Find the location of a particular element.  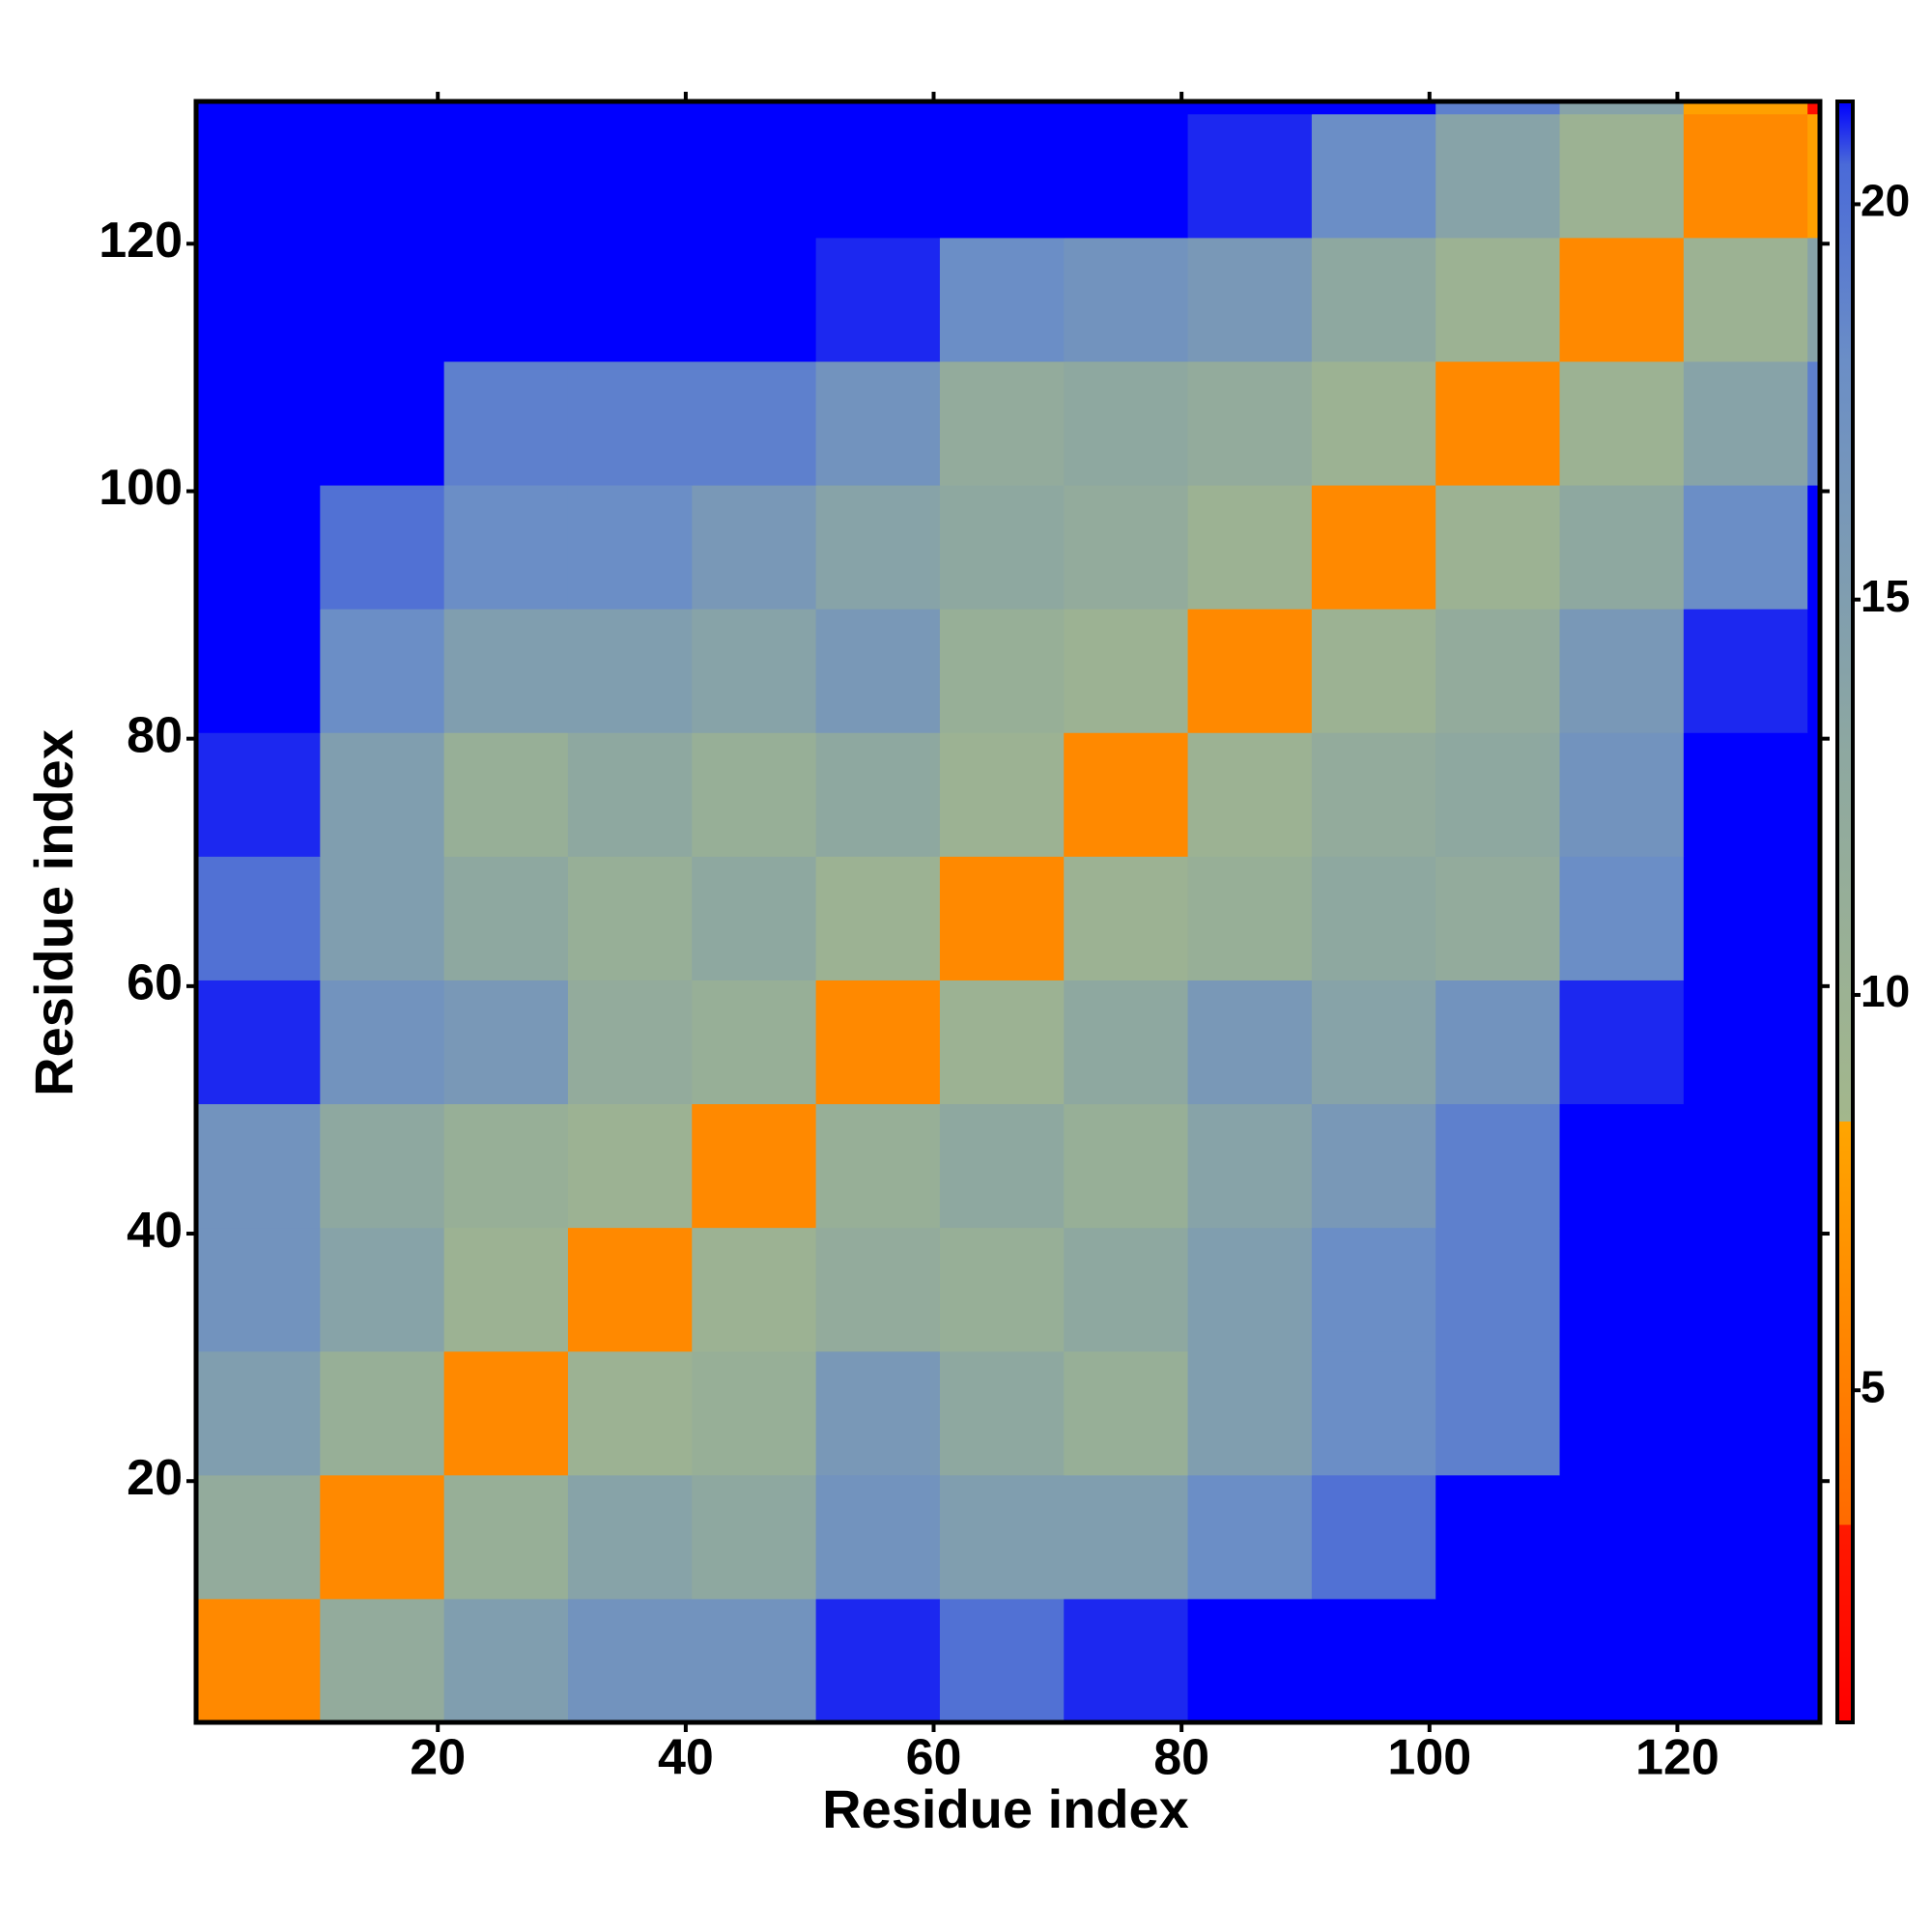

x-tick-label: 100 is located at coordinates (1429, 1758).